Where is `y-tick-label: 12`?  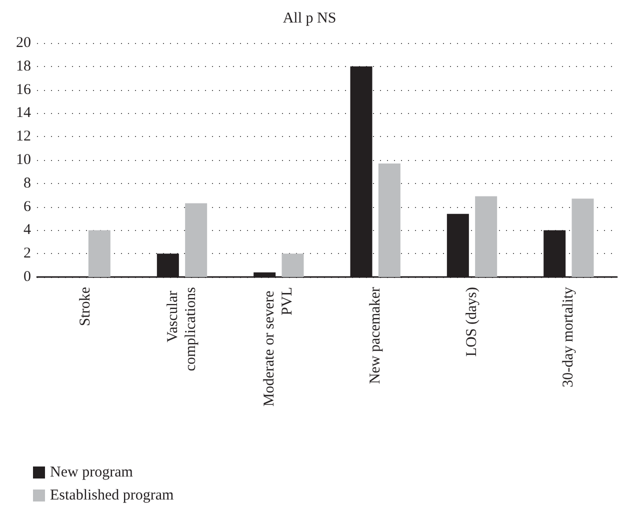
y-tick-label: 12 is located at coordinates (23, 136).